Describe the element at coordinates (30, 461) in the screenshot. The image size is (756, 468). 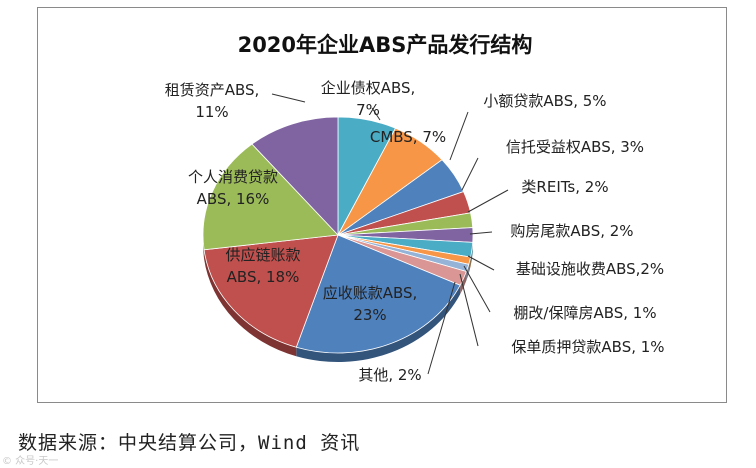
I see `watermark: © 众号·天一` at that location.